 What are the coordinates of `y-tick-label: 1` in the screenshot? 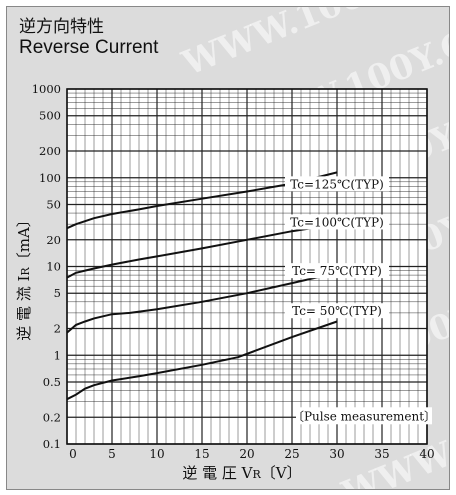 It's located at (57, 355).